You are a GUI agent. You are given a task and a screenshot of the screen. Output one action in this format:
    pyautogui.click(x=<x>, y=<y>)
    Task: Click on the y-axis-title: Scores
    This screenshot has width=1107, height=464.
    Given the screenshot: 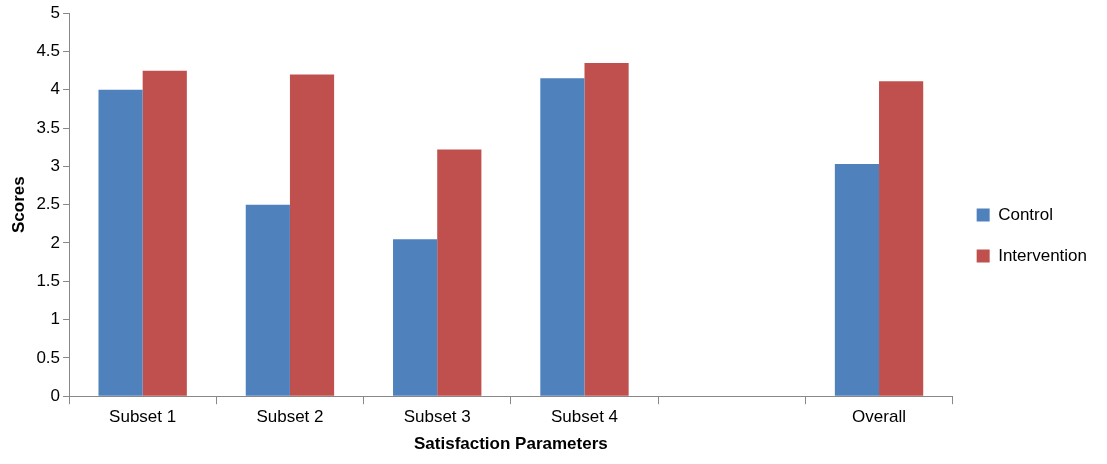 What is the action you would take?
    pyautogui.click(x=18, y=205)
    